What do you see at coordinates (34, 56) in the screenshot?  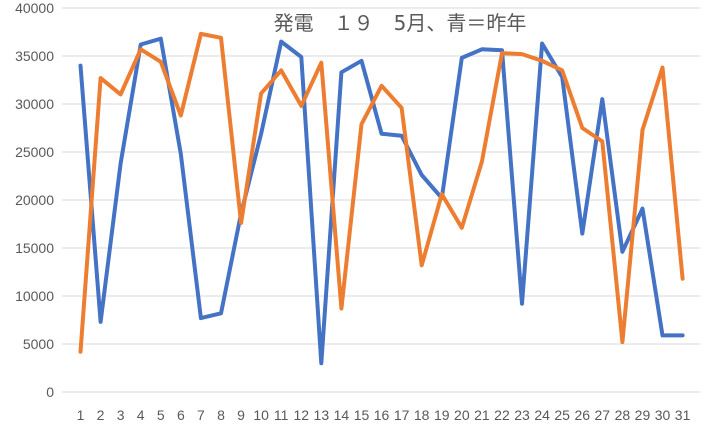 I see `y-tick-label: 35000` at bounding box center [34, 56].